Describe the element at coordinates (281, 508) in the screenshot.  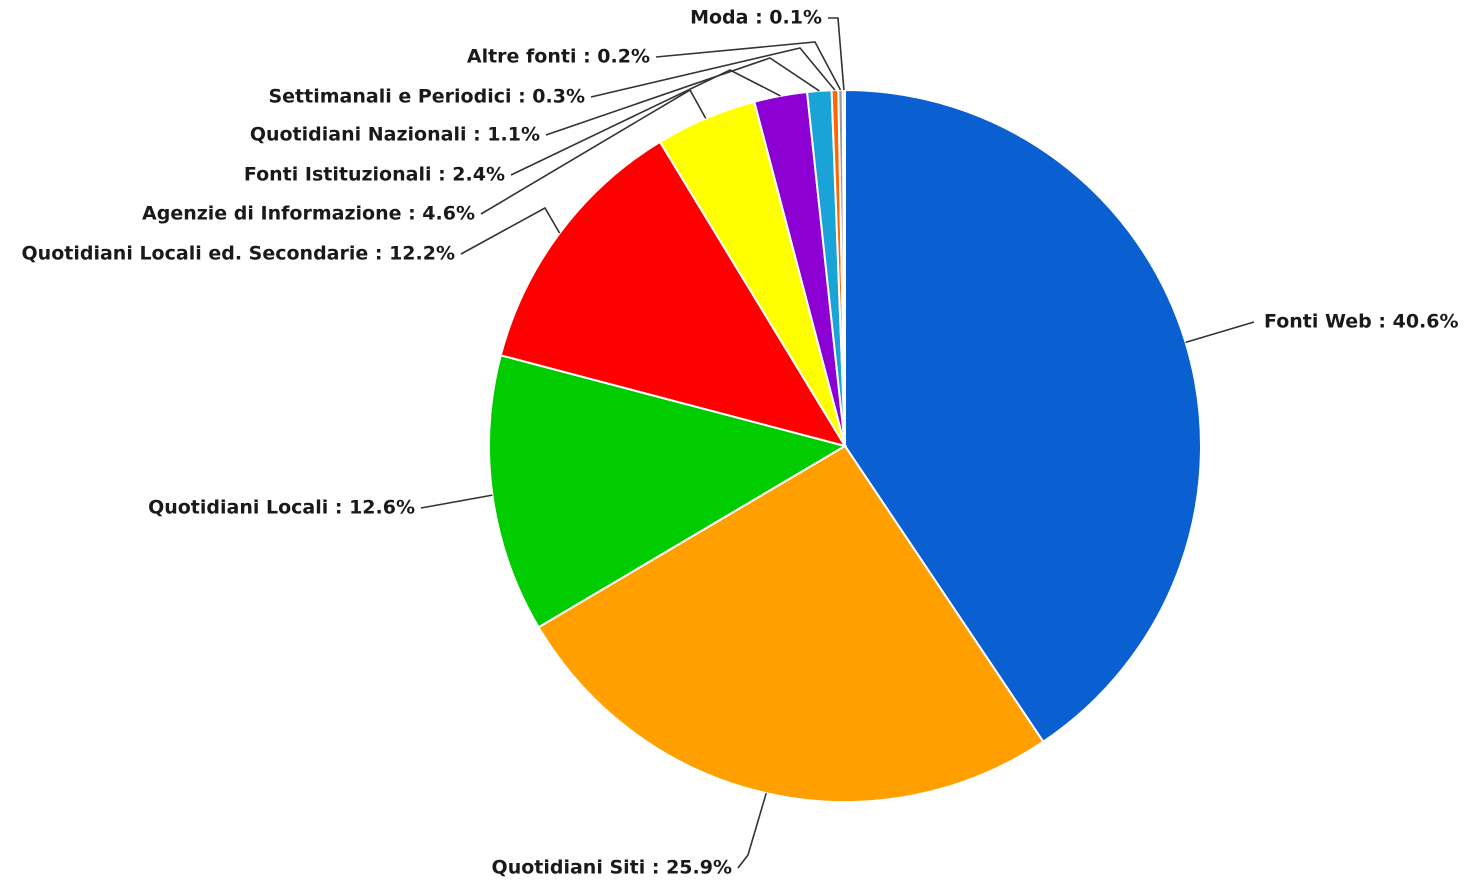
I see `label-quotidiani-locali: Quotidiani Locali : 12.6%` at that location.